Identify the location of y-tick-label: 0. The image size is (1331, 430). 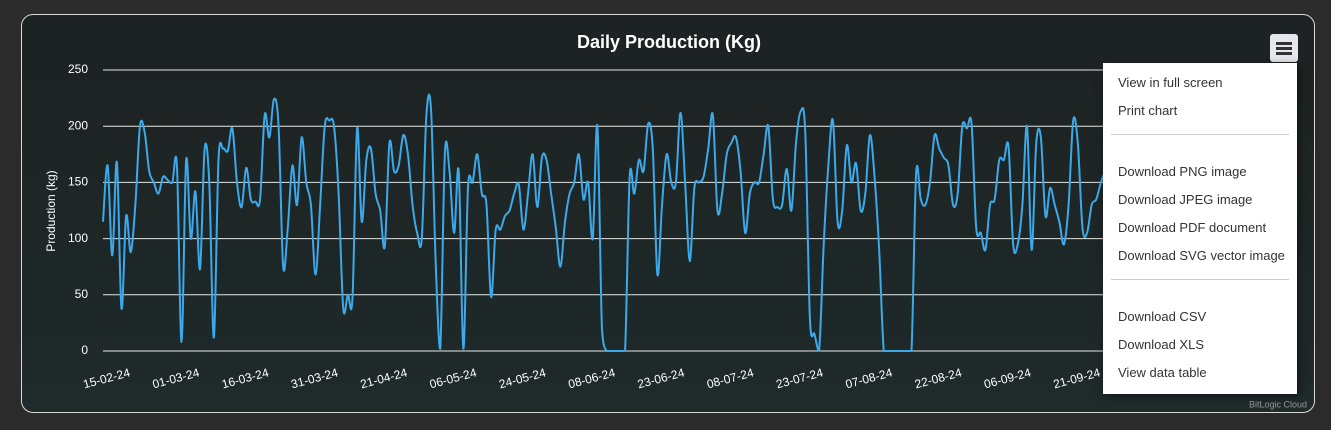
(84, 350).